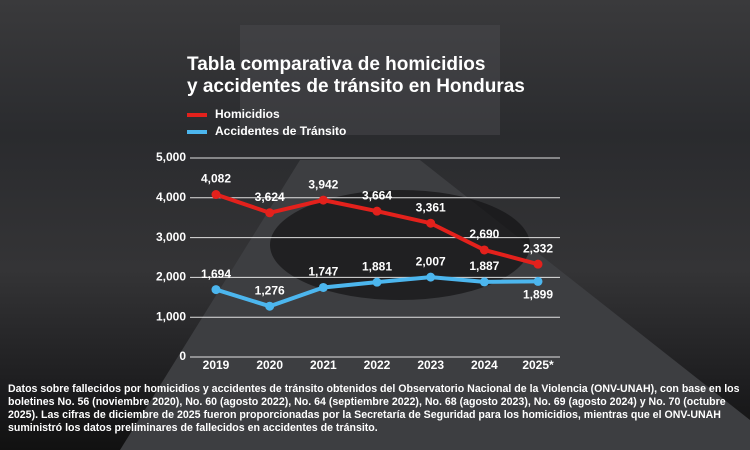  I want to click on legend-label: Accidentes de Tránsito, so click(280, 131).